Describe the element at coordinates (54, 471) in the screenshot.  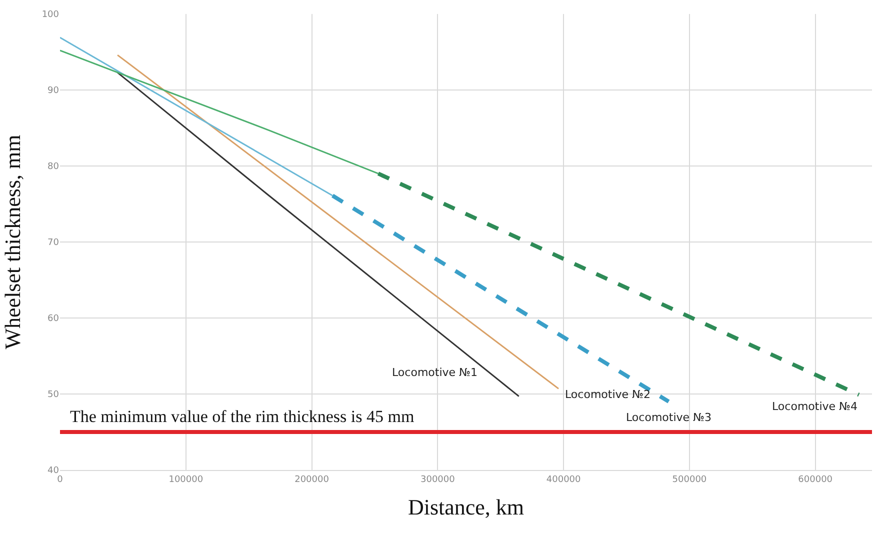
I see `y-tick-label: 40` at that location.